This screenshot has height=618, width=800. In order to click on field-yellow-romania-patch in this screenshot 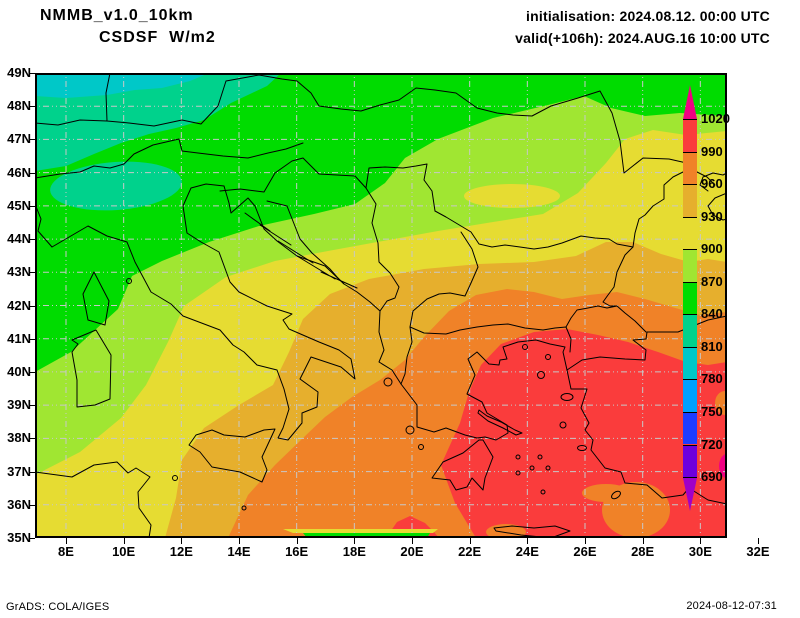, I will do `click(512, 196)`.